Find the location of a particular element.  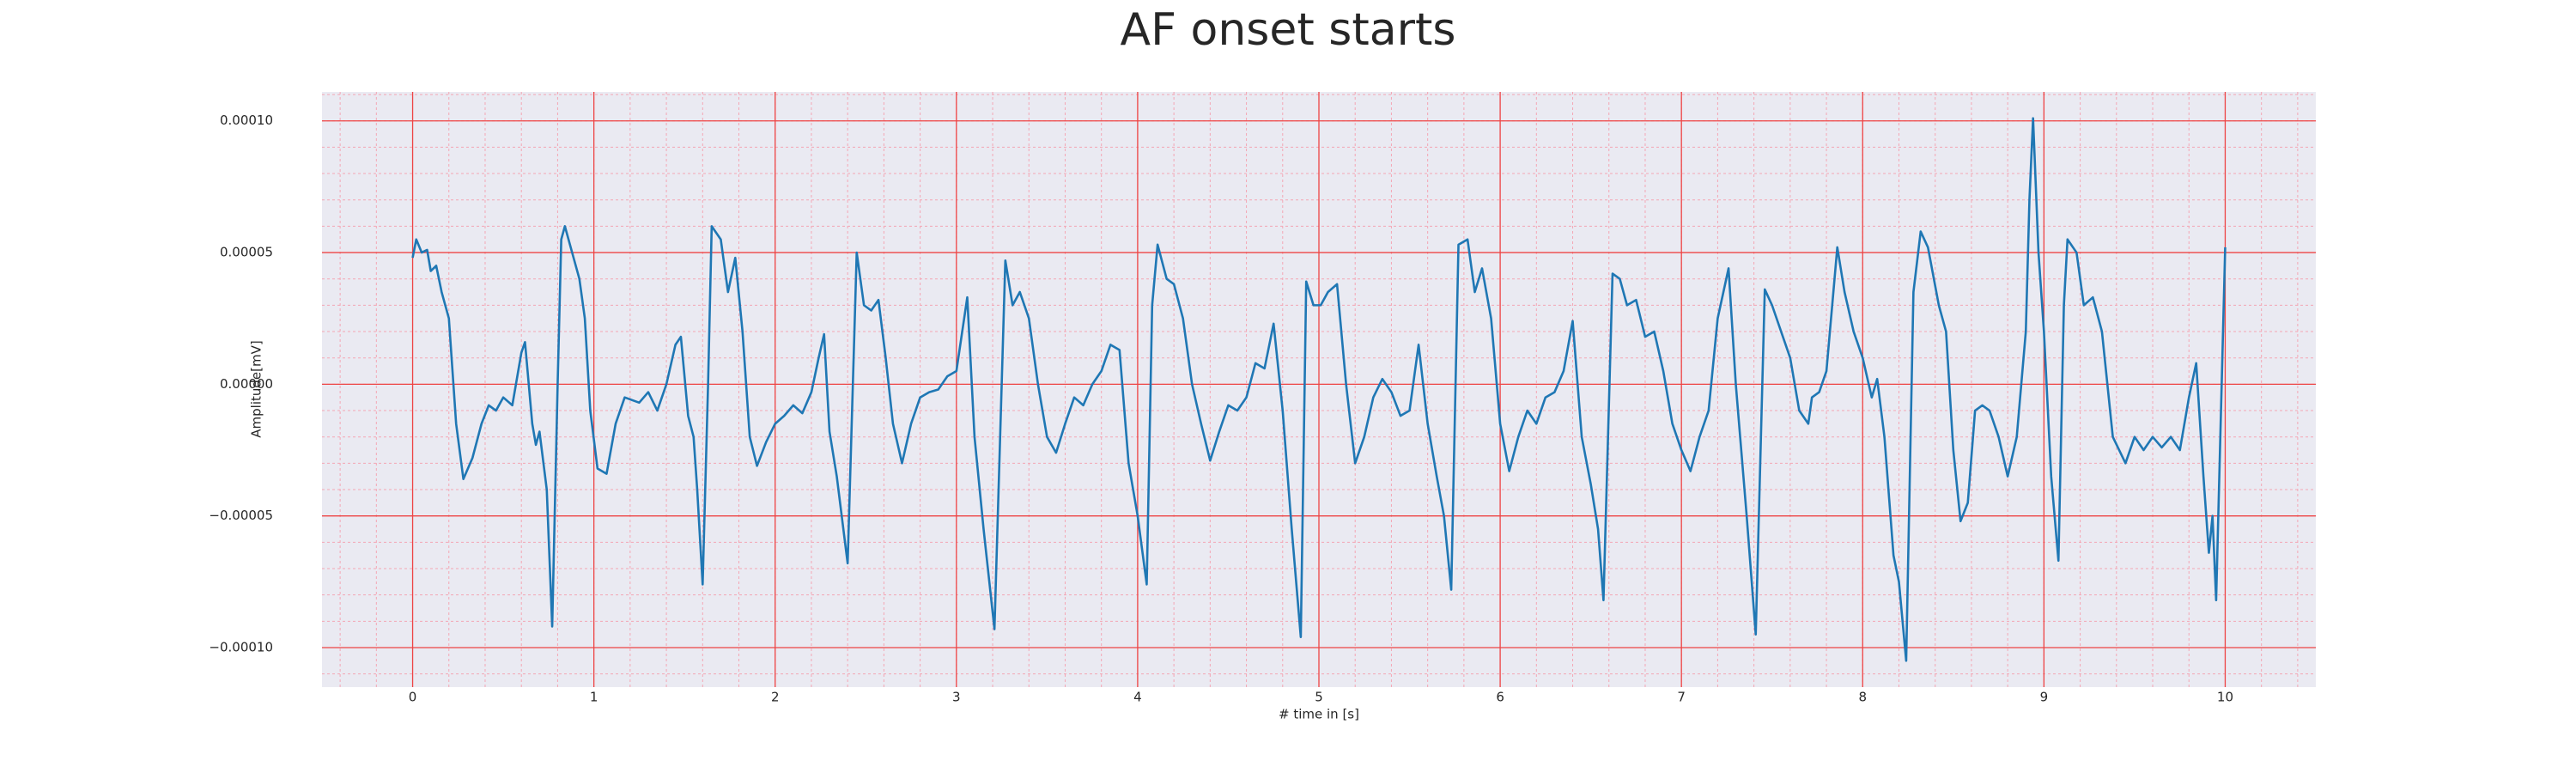

x-tick-label: 4 is located at coordinates (1137, 697).